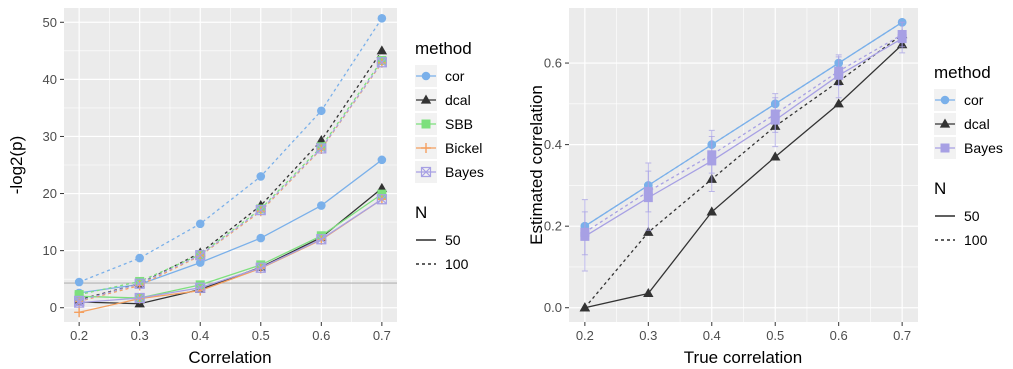 The width and height of the screenshot is (1013, 369). I want to click on y-tick-label: 0.6, so click(553, 63).